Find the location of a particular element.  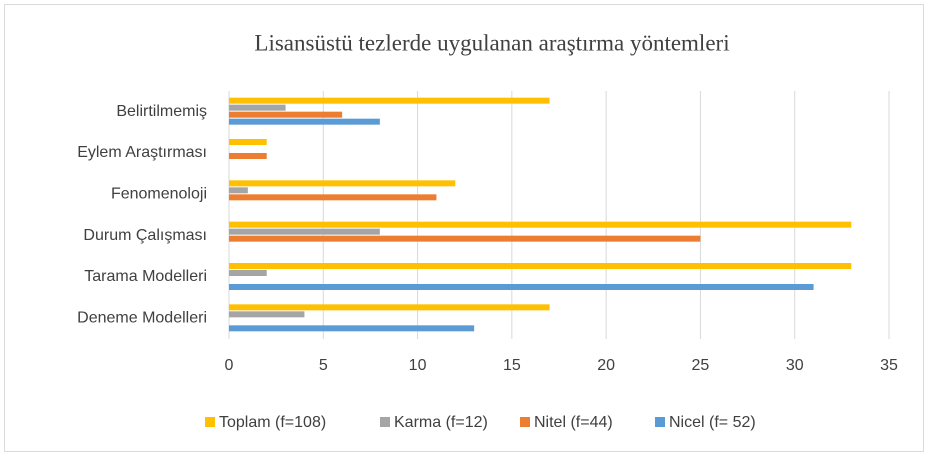

x-tick-label: 35 is located at coordinates (889, 365).